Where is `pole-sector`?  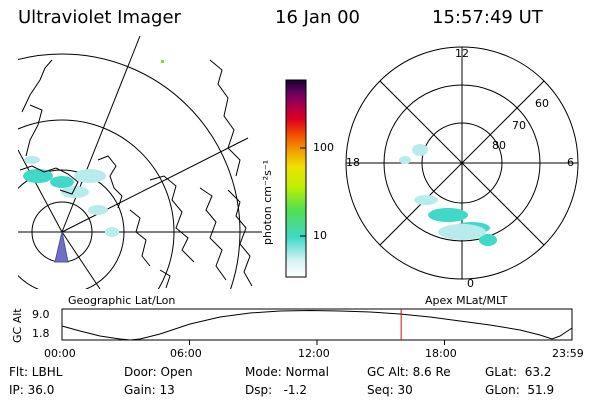 pole-sector is located at coordinates (61, 247).